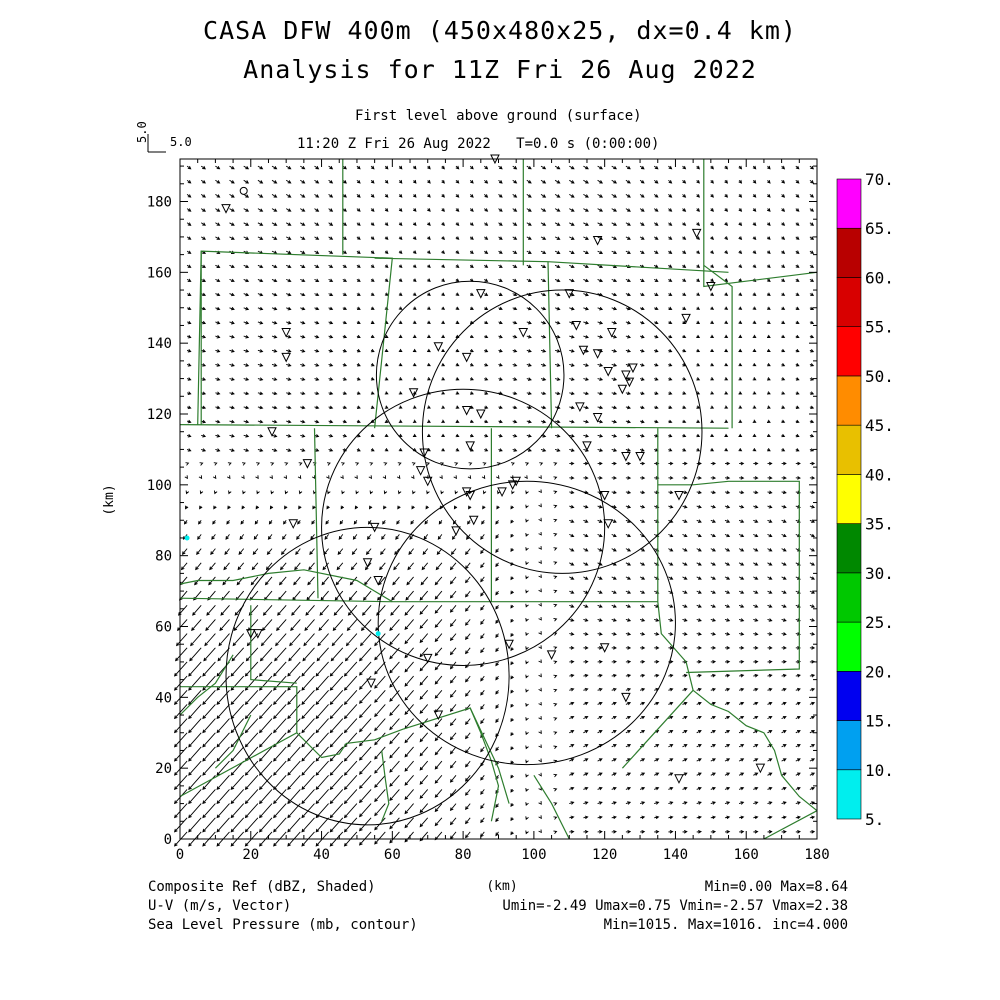 The height and width of the screenshot is (1000, 1000). What do you see at coordinates (604, 855) in the screenshot?
I see `x-tick-label: 120` at bounding box center [604, 855].